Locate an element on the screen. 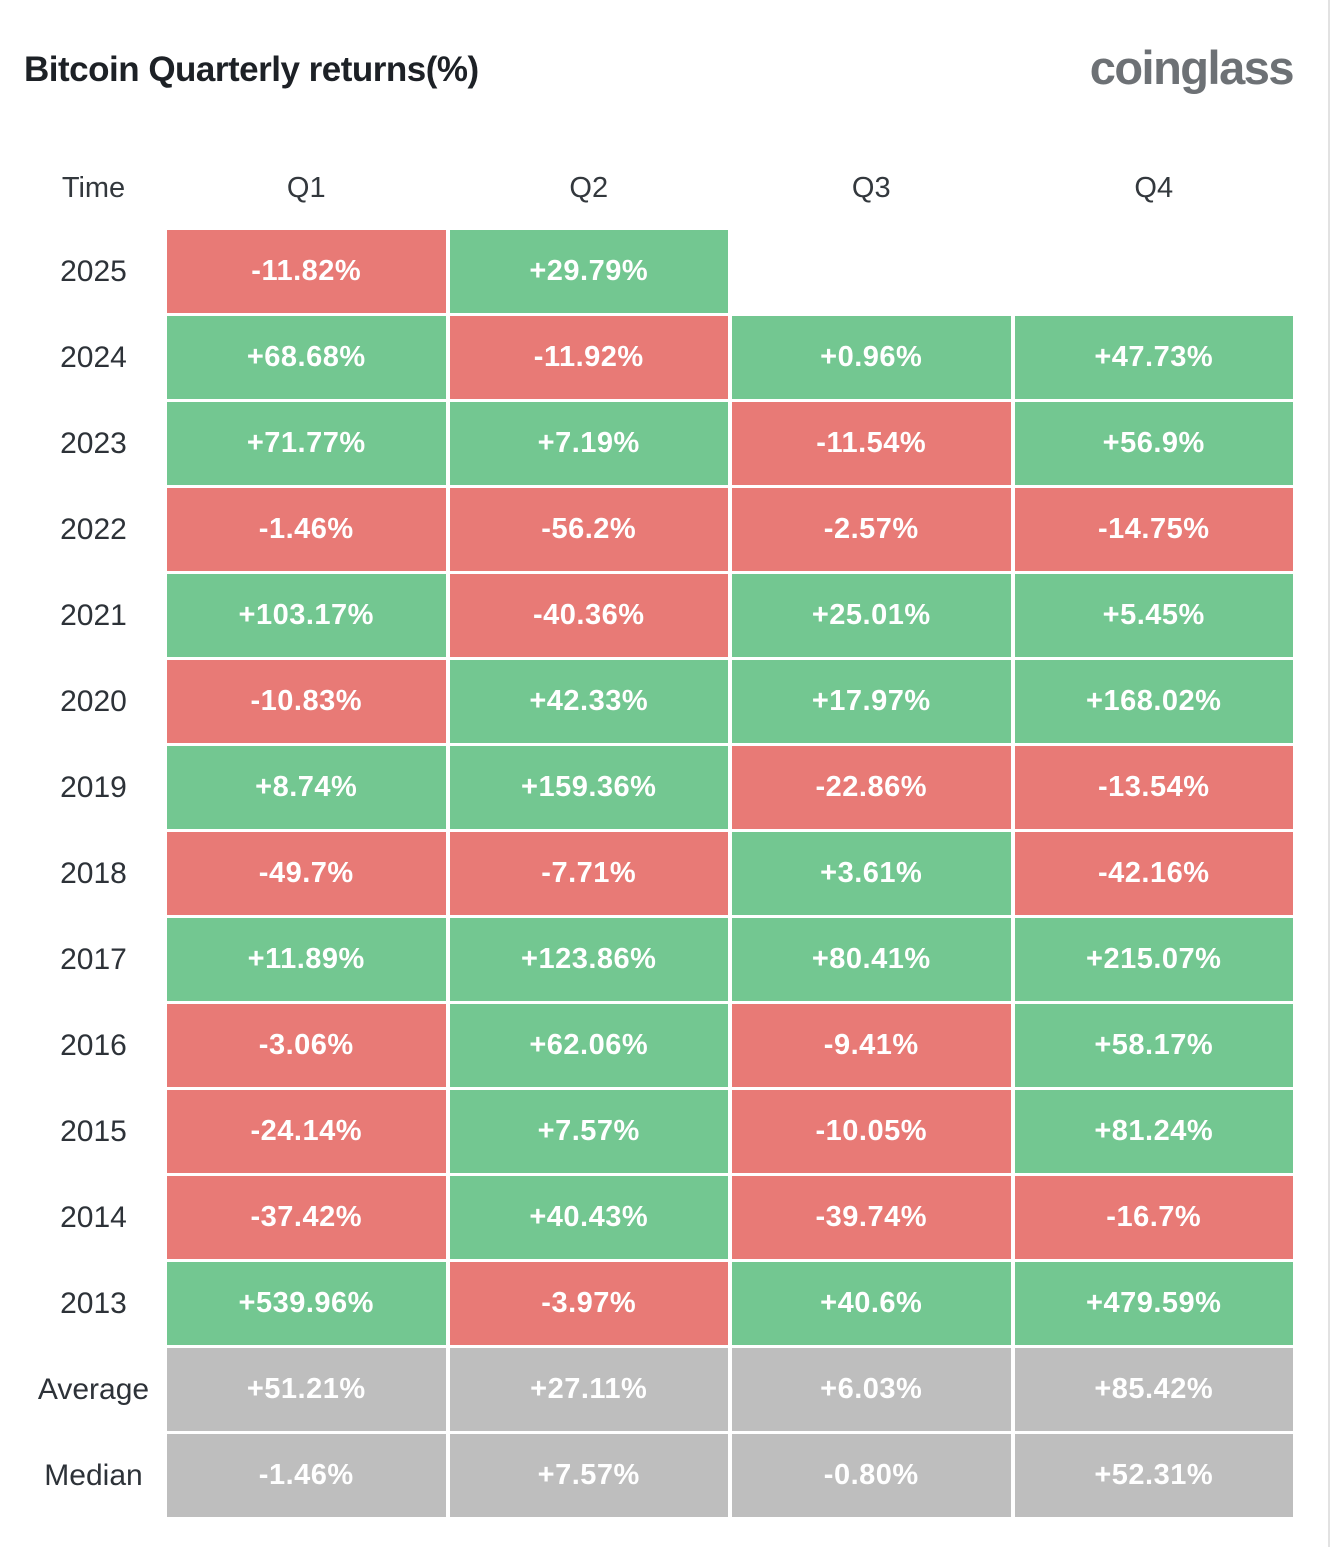  row-label-2021: 2021 is located at coordinates (93, 615).